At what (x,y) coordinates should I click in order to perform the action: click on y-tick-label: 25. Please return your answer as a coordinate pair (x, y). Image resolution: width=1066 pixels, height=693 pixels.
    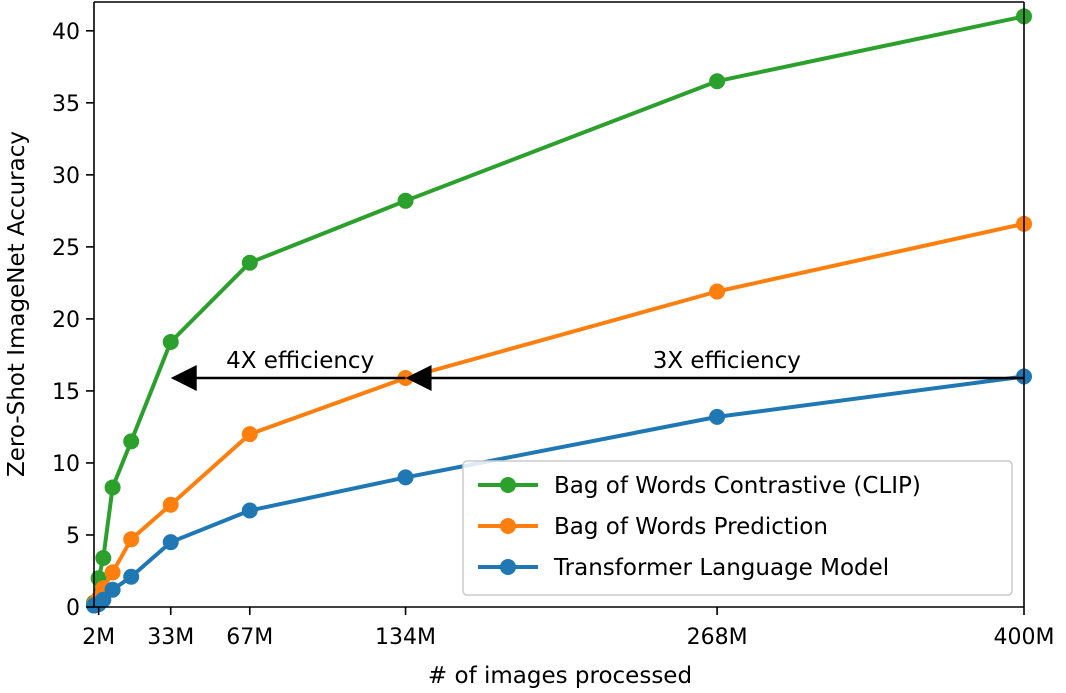
    Looking at the image, I should click on (66, 248).